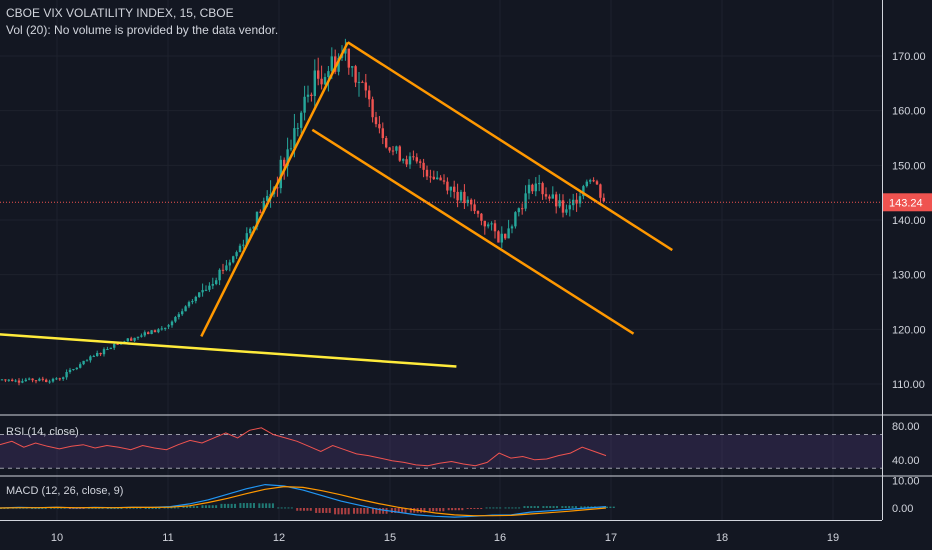 The height and width of the screenshot is (550, 932). I want to click on price-tick-label: 130.00, so click(909, 276).